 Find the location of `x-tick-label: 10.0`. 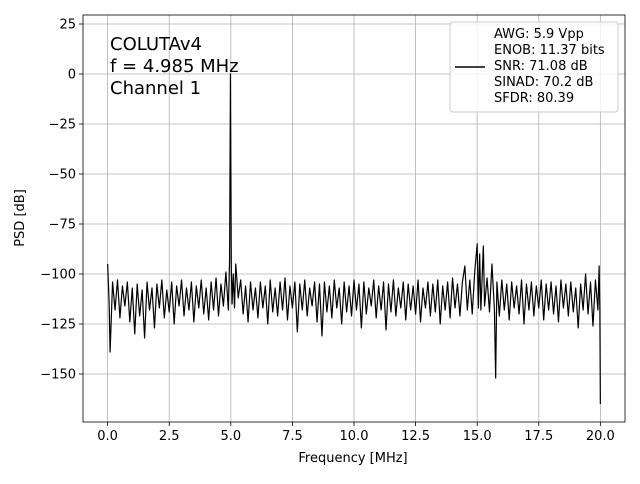

x-tick-label: 10.0 is located at coordinates (354, 436).